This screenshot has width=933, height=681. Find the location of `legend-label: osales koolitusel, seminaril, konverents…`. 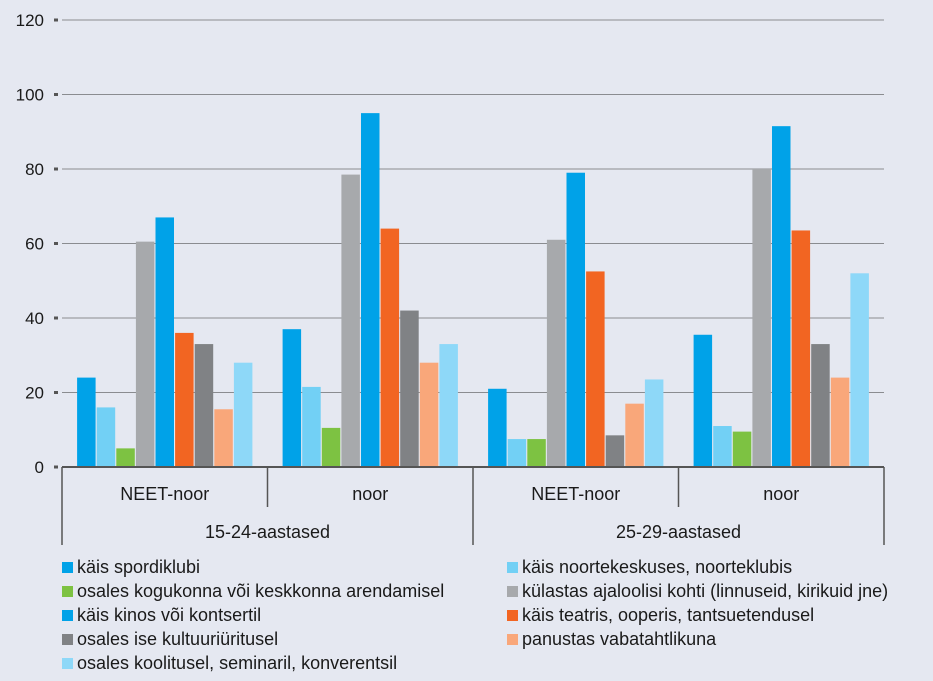

legend-label: osales koolitusel, seminaril, konverents… is located at coordinates (237, 663).